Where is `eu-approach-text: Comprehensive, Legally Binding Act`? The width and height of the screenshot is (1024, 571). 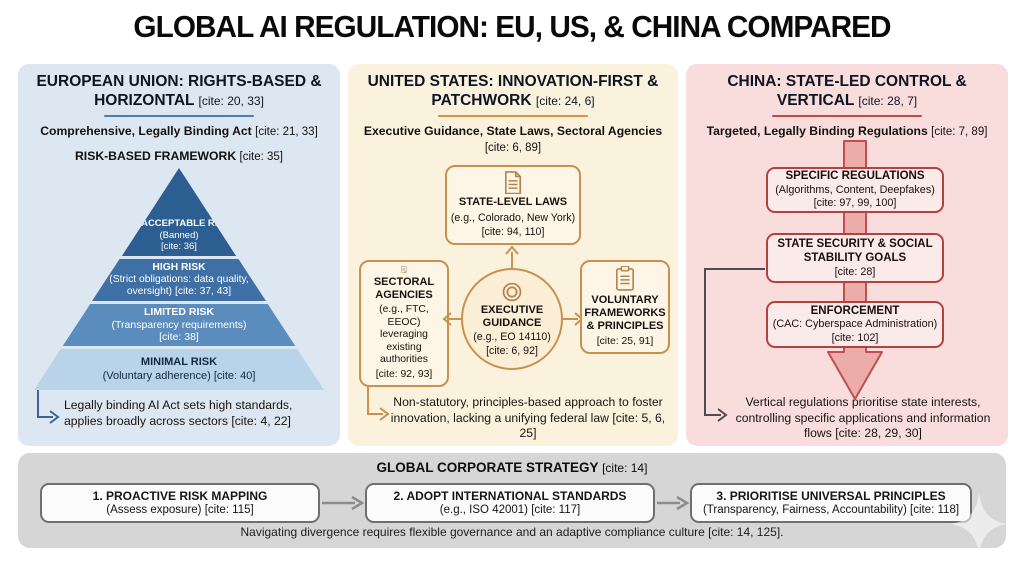 eu-approach-text: Comprehensive, Legally Binding Act is located at coordinates (146, 131).